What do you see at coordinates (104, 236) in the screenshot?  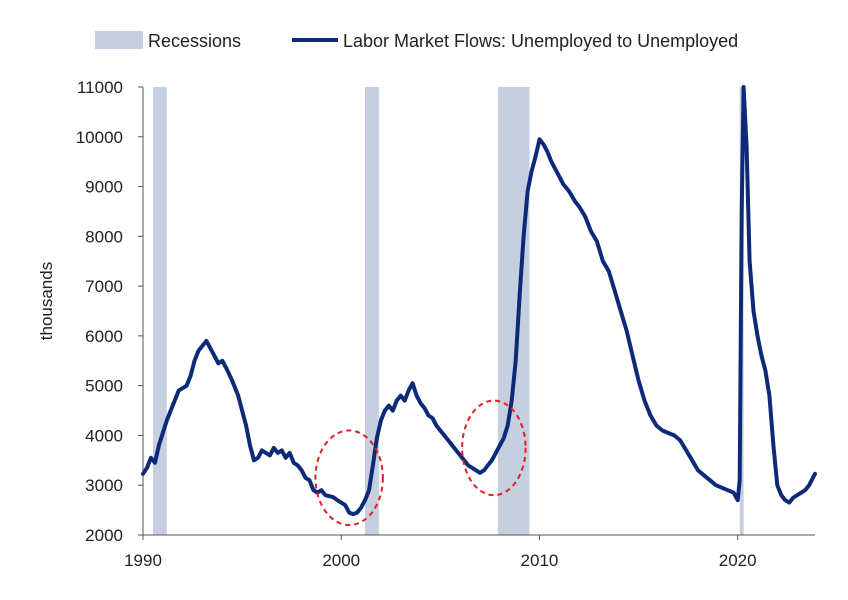 I see `y-tick-label: 8000` at bounding box center [104, 236].